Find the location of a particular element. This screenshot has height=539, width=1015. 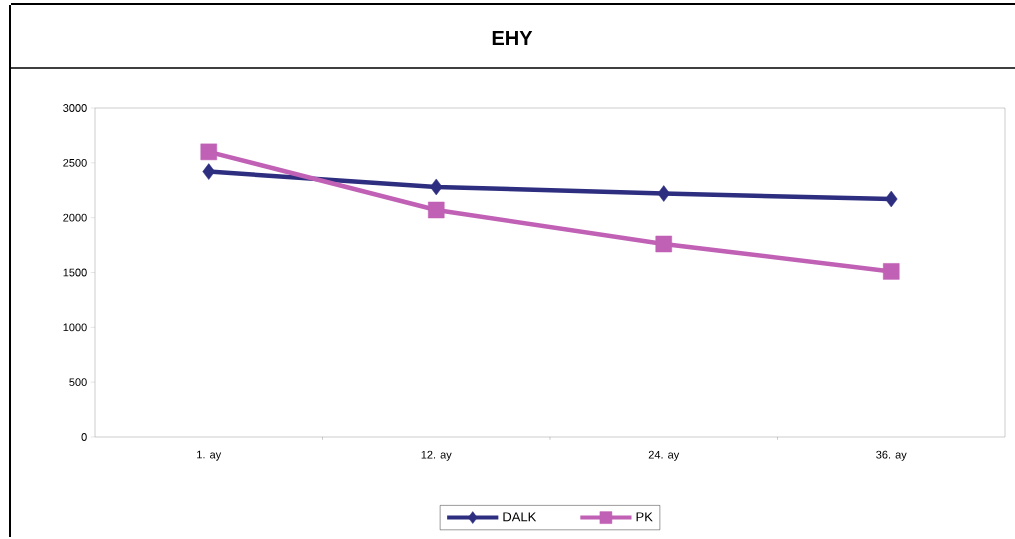

y-tick-label: 1500 is located at coordinates (75, 272).